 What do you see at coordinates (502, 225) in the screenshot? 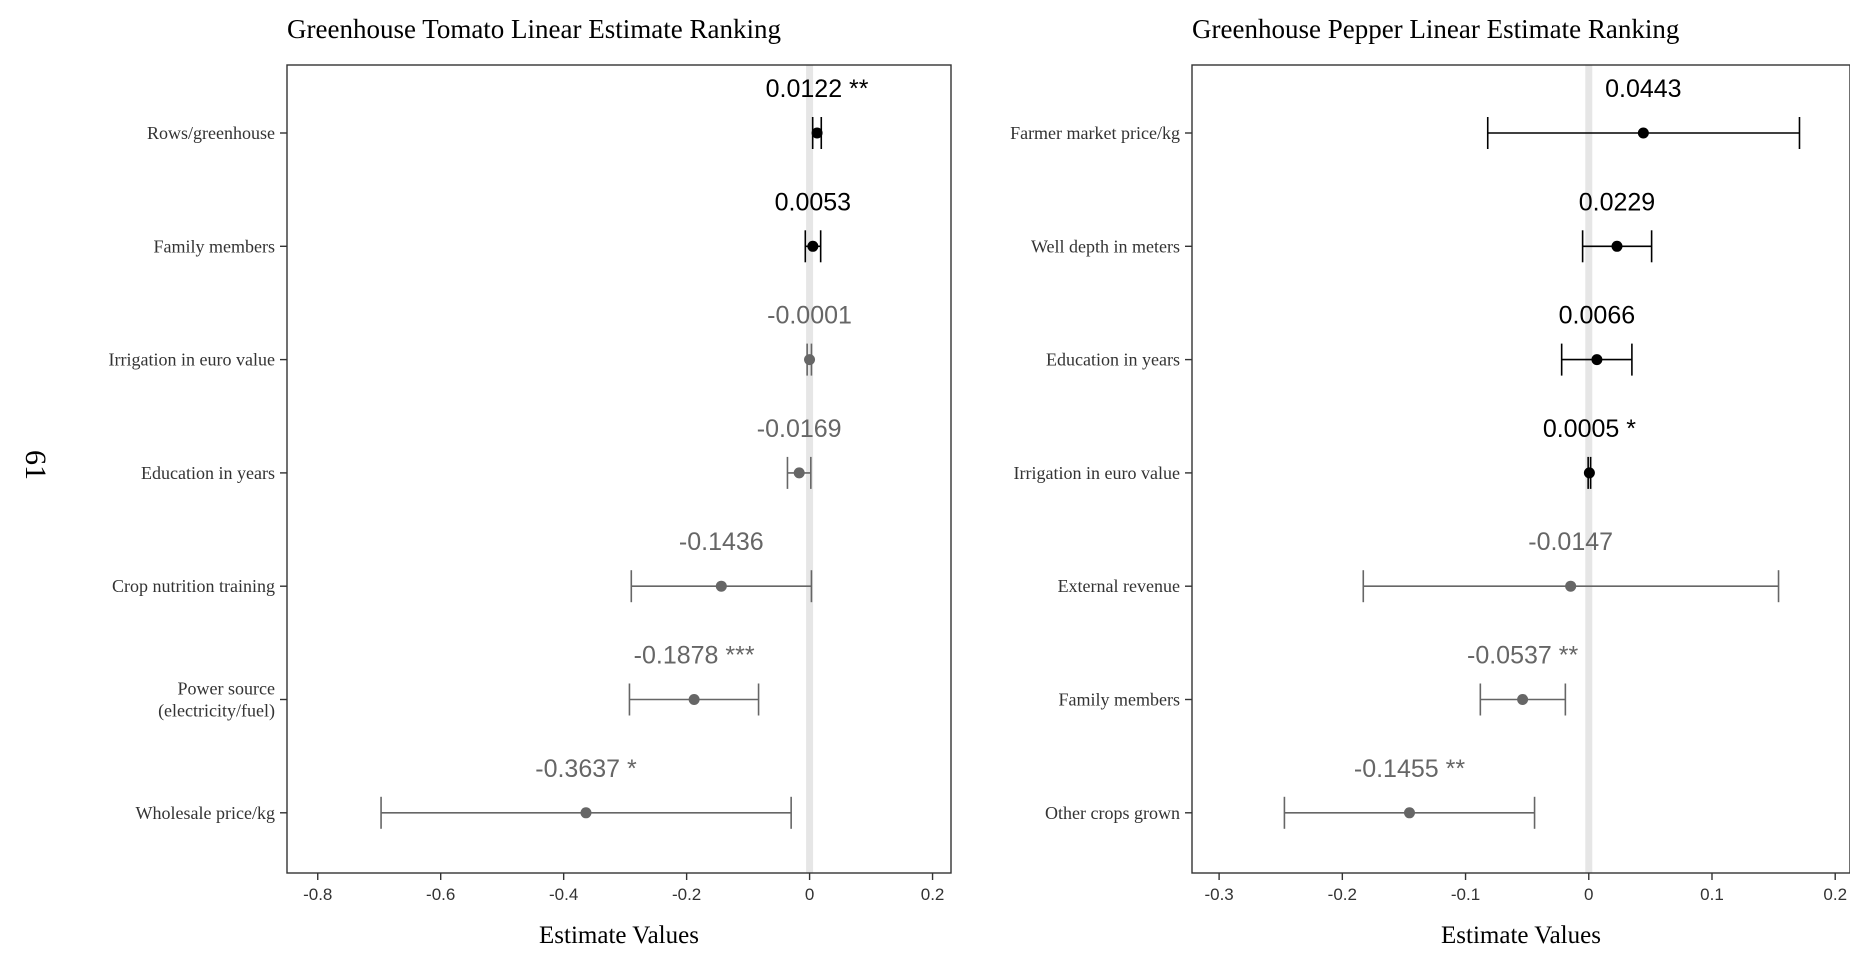
I see `estimate-row: Family members 0.0053` at bounding box center [502, 225].